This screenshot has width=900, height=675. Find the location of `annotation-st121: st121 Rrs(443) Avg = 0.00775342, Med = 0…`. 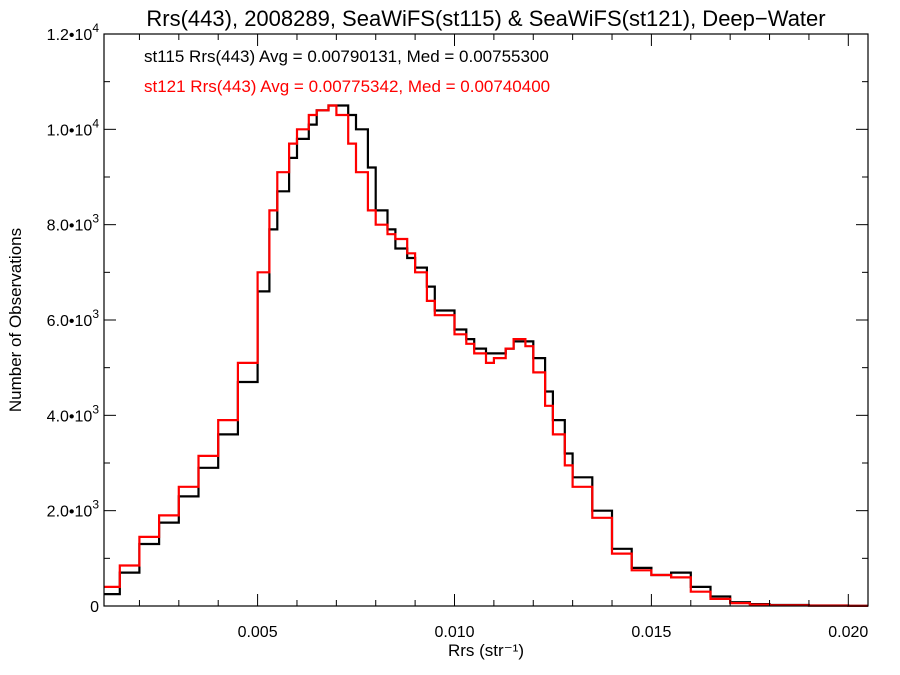

annotation-st121: st121 Rrs(443) Avg = 0.00775342, Med = 0… is located at coordinates (347, 86).